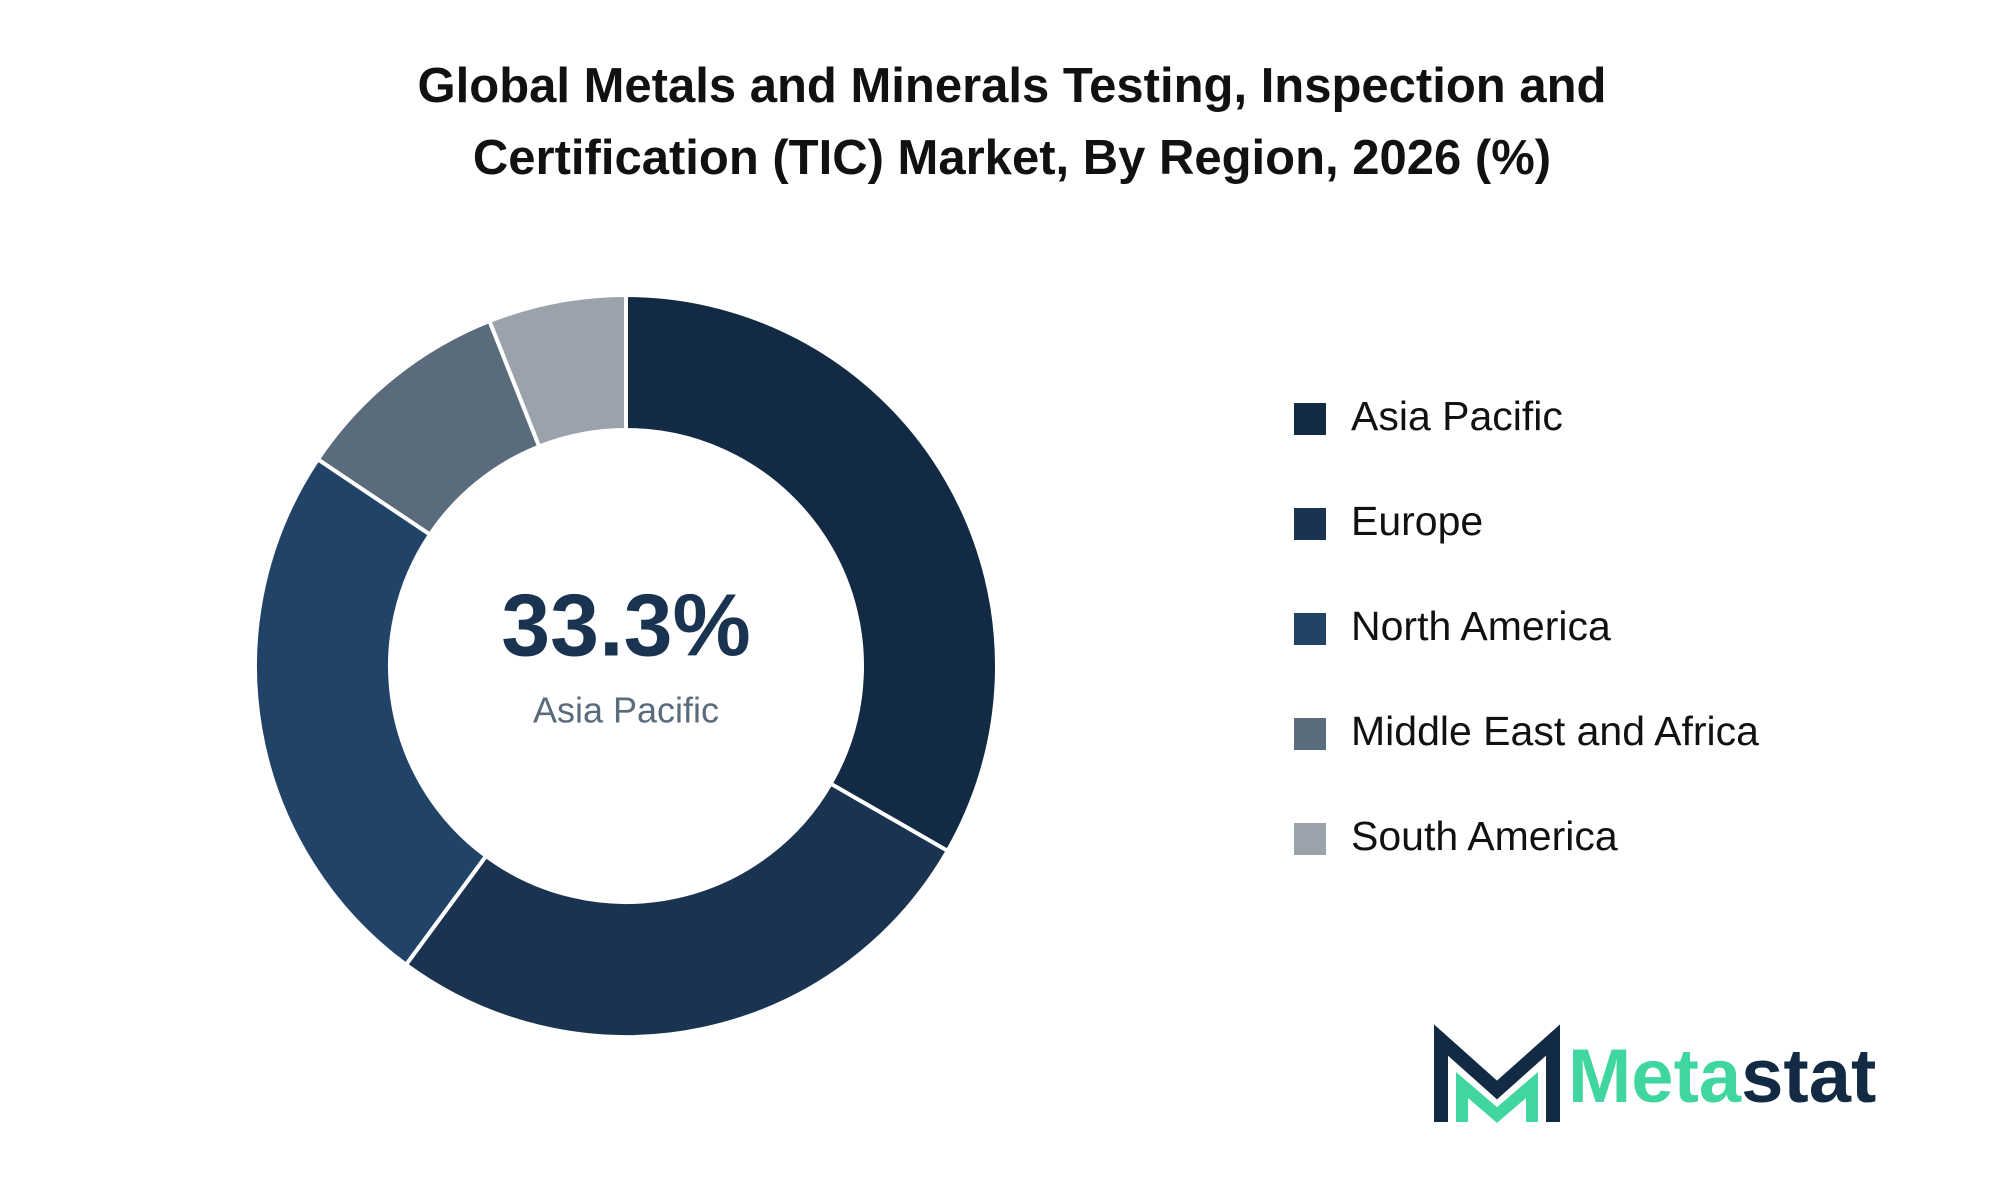  What do you see at coordinates (626, 624) in the screenshot?
I see `center-value: 33.3%` at bounding box center [626, 624].